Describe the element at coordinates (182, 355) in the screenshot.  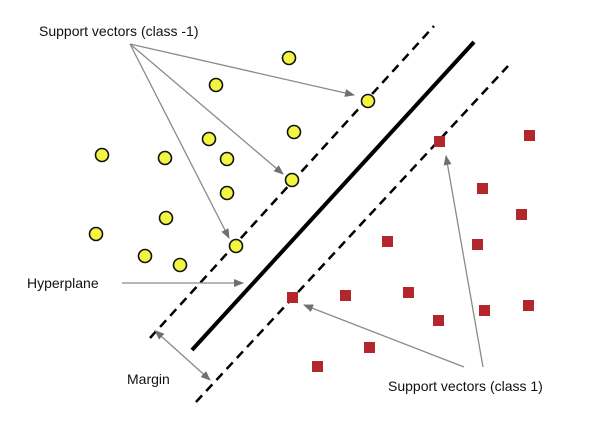
I see `arrow-margin` at that location.